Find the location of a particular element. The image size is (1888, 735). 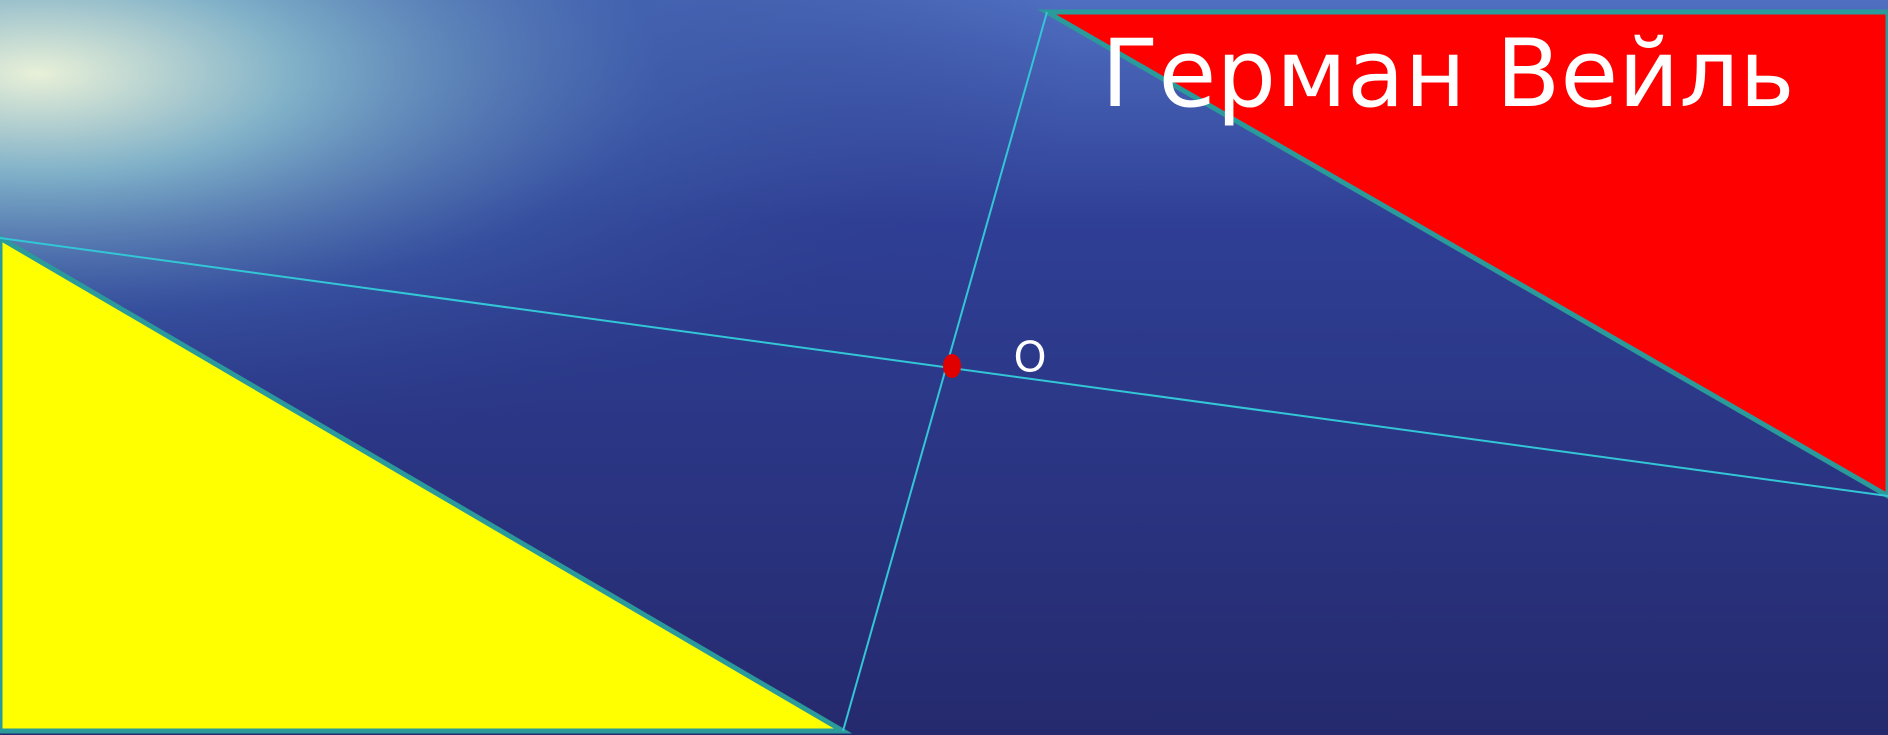

slide-title: Герман Вейль is located at coordinates (1448, 74).